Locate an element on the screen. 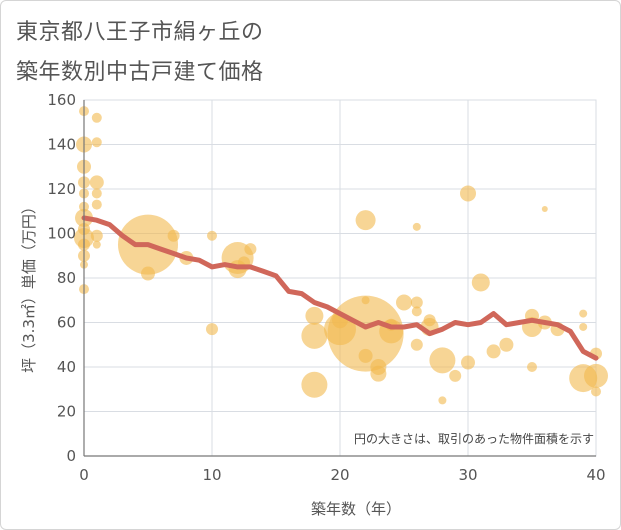 The width and height of the screenshot is (621, 530). y-axis-label: 坪（3.3㎡）単価（万円） is located at coordinates (29, 286).